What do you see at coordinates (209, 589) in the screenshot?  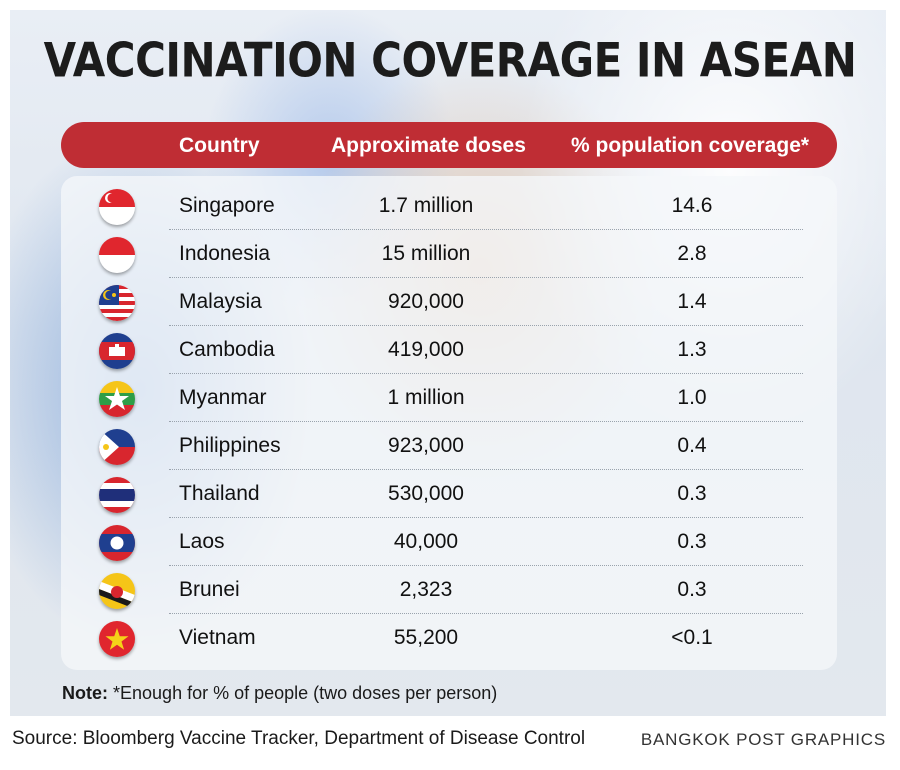 I see `country-name: Brunei` at bounding box center [209, 589].